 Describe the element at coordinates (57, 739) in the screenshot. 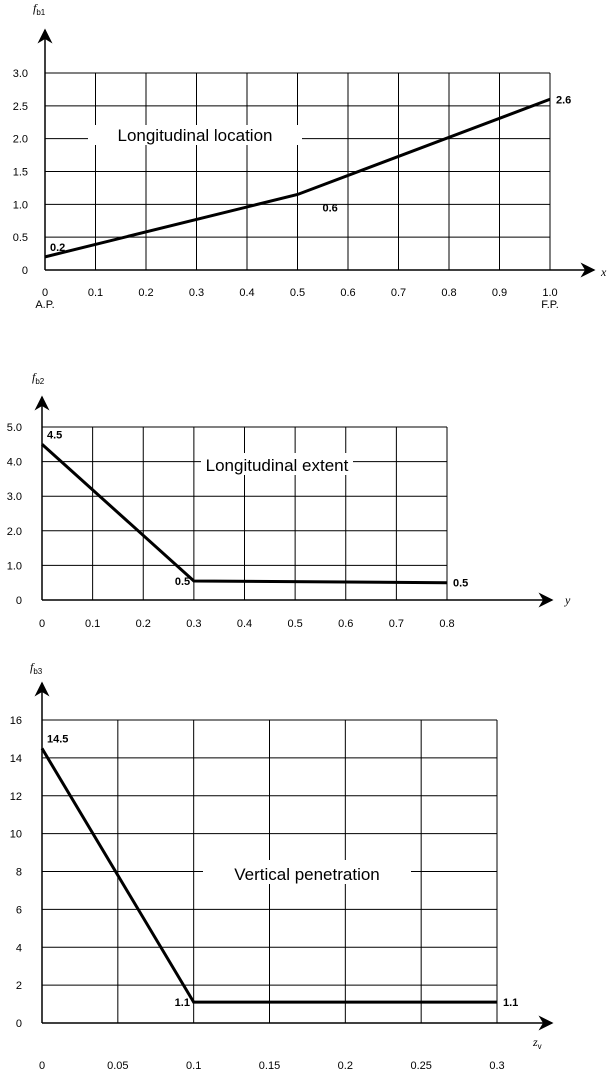

I see `data-label: 14.5` at that location.